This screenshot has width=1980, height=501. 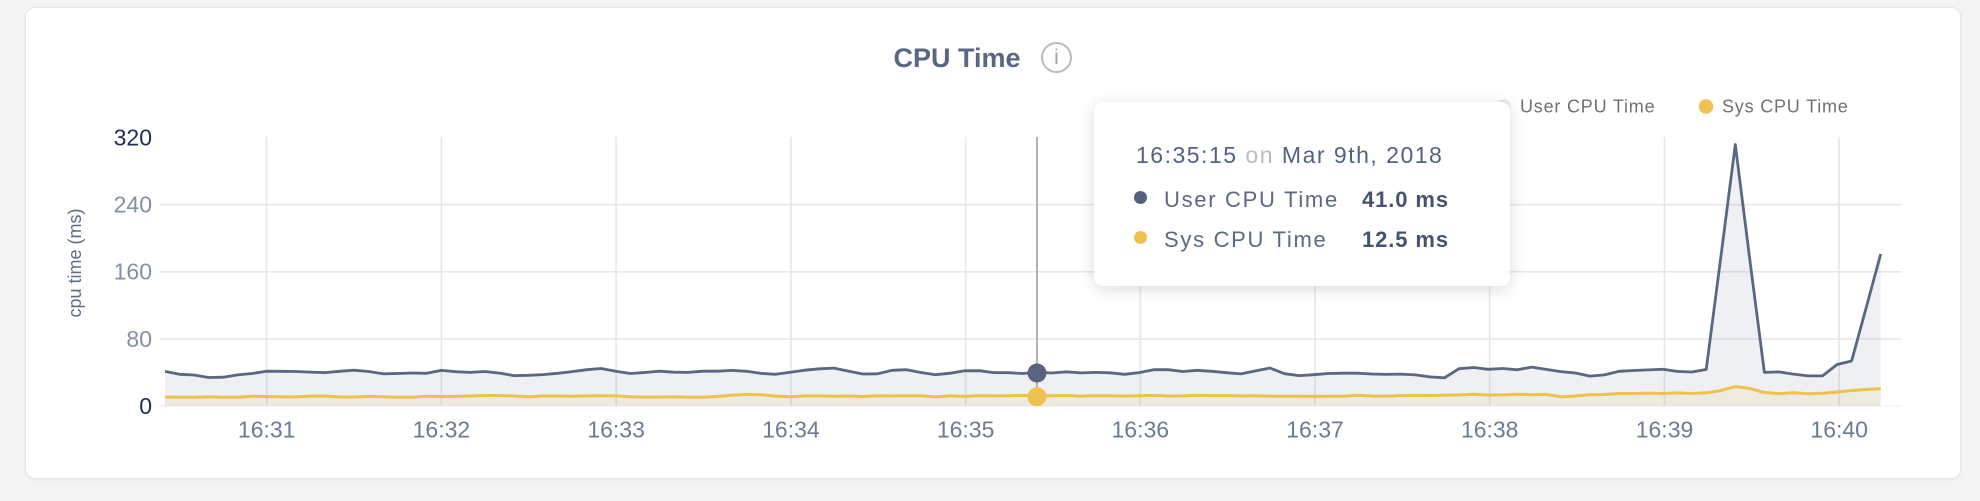 I want to click on svg-text: 0, so click(x=145, y=406).